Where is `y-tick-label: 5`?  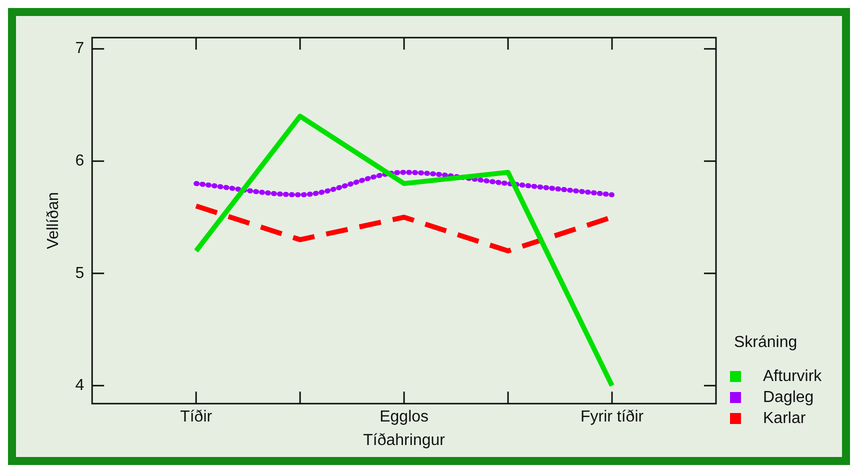
y-tick-label: 5 is located at coordinates (79, 273).